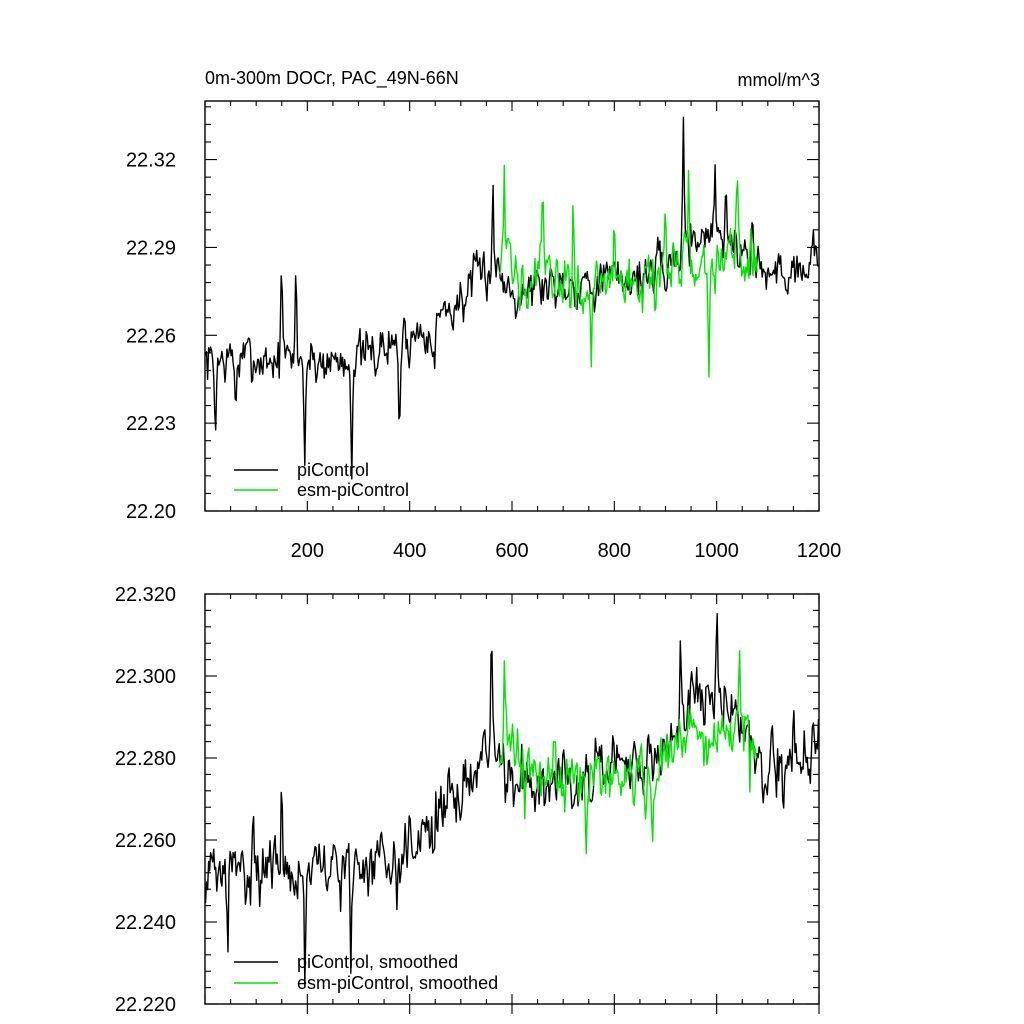 The image size is (1024, 1024). Describe the element at coordinates (332, 78) in the screenshot. I see `panel-top-title: 0m-300m DOCr, PAC_49N-66N` at that location.